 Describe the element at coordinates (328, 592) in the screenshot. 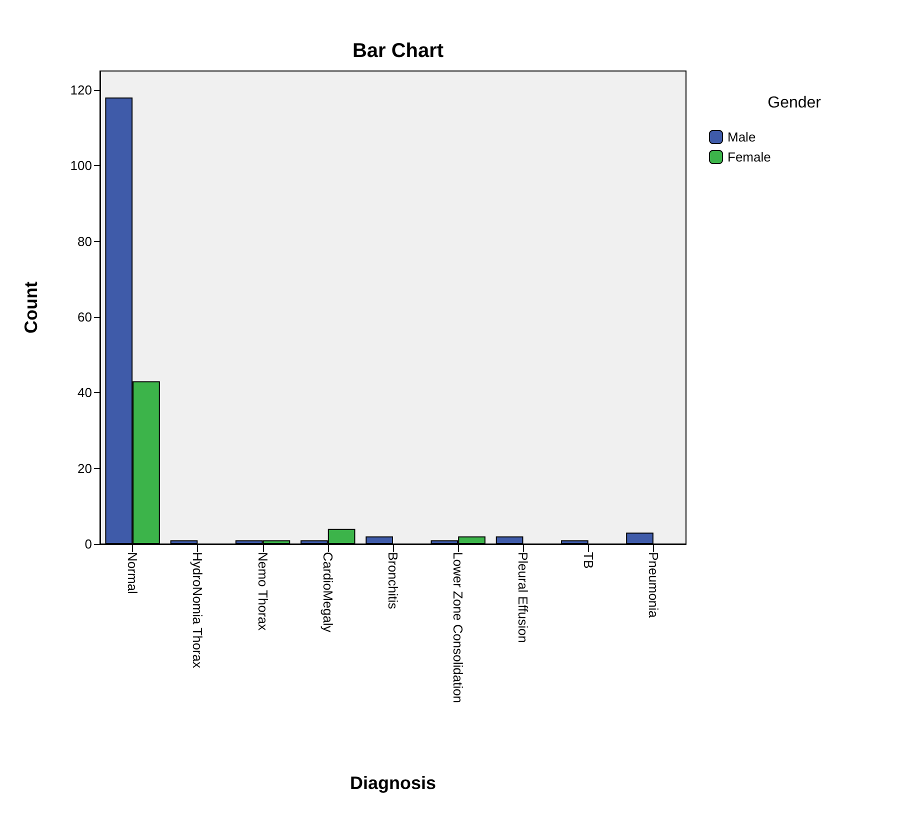

I see `x-tick-label: CardioMegaly` at that location.